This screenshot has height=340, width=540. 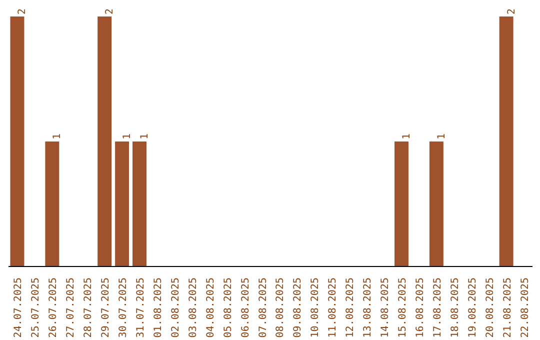 I want to click on x-tick-label: 01.08.2025, so click(x=158, y=307).